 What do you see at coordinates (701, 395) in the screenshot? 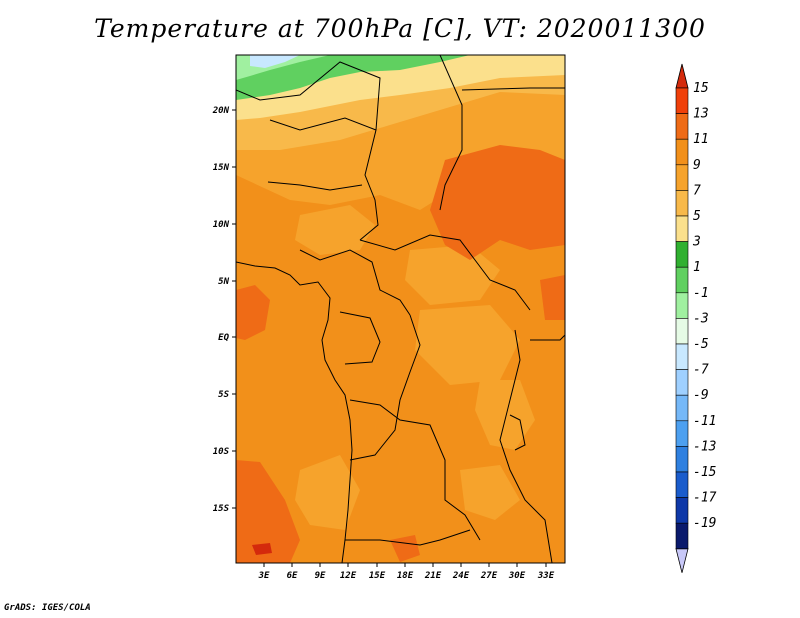
I see `colorbar-label: -9` at bounding box center [701, 395].